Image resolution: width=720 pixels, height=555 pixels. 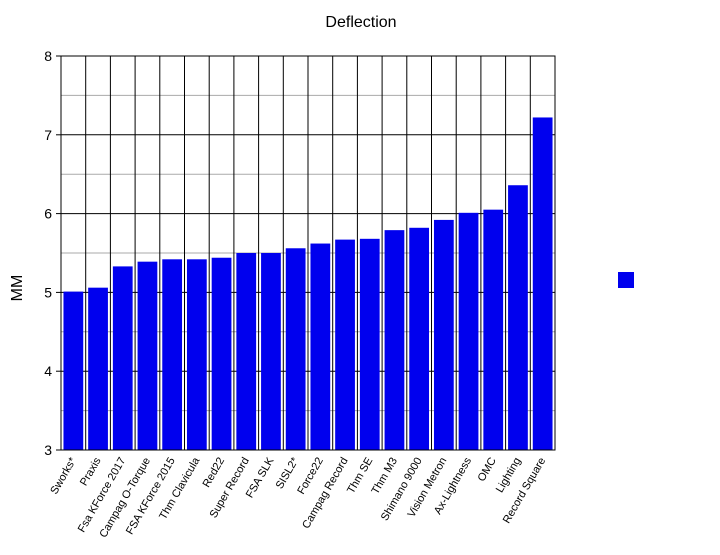 I want to click on y-axis-label: MM, so click(x=17, y=288).